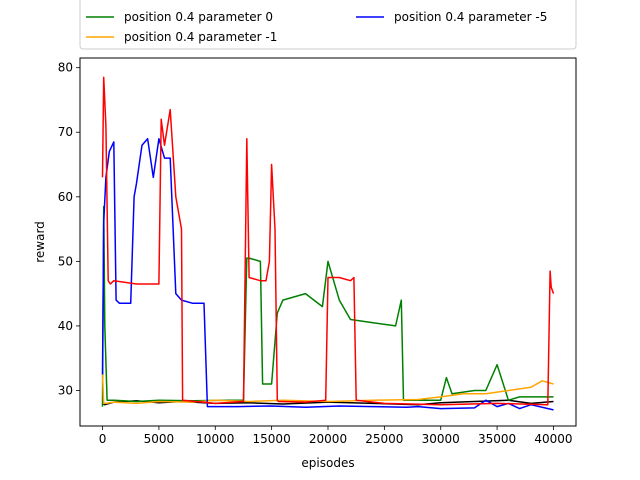 The width and height of the screenshot is (640, 480). I want to click on y-tick-label: 30, so click(65, 390).